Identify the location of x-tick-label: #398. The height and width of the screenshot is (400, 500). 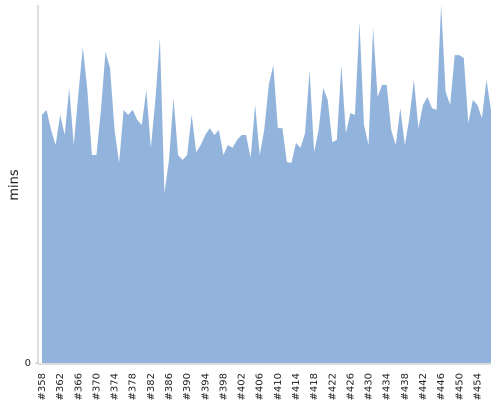
(223, 386).